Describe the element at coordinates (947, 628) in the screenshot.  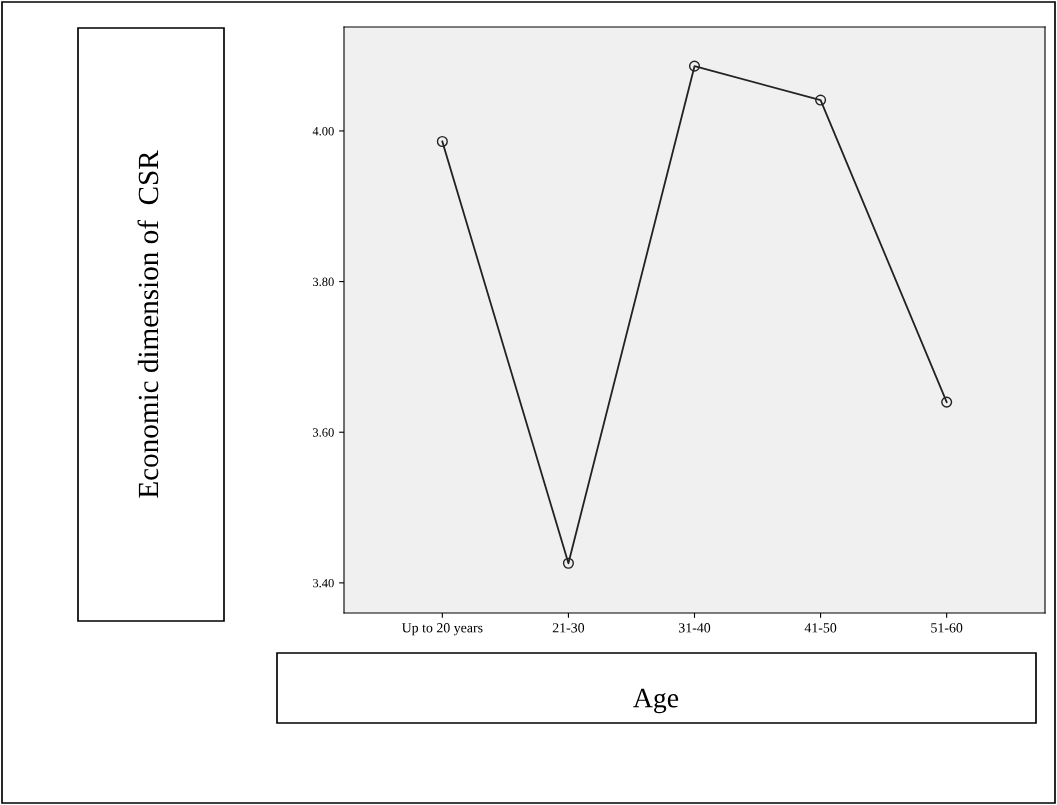
I see `x-tick-label: 51-60` at that location.